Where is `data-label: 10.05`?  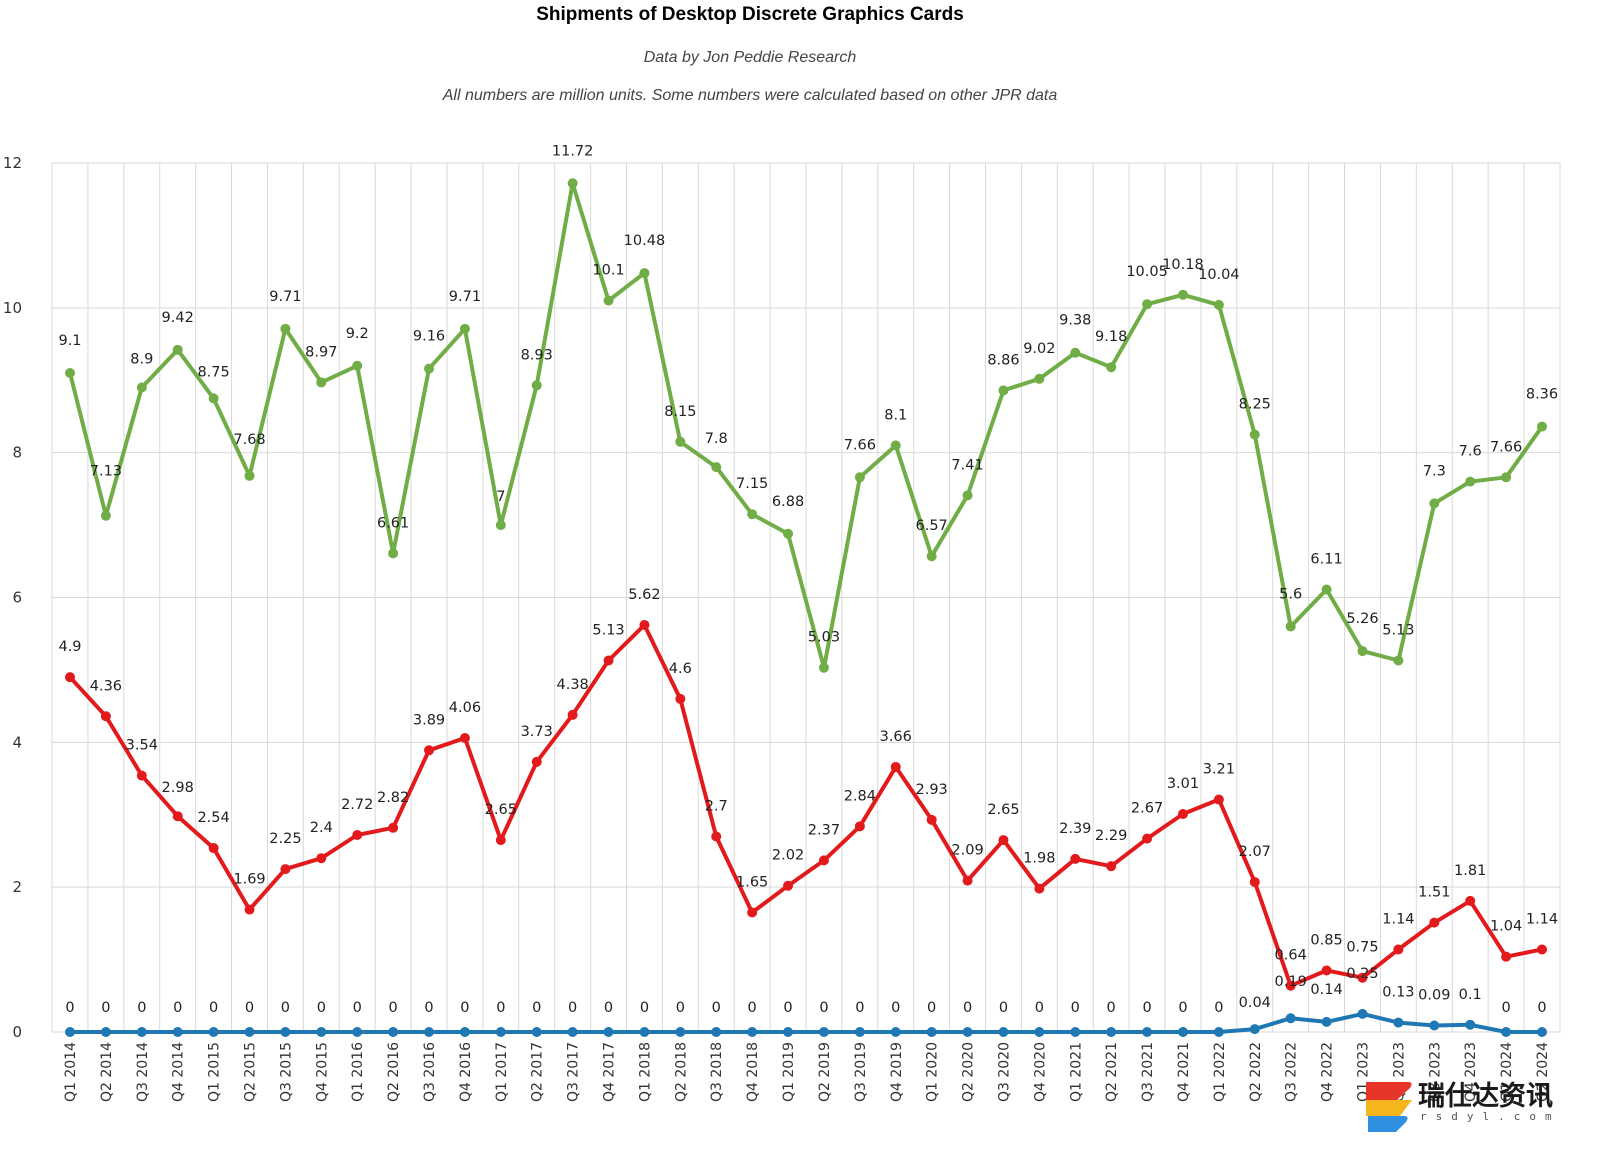
data-label: 10.05 is located at coordinates (1147, 272).